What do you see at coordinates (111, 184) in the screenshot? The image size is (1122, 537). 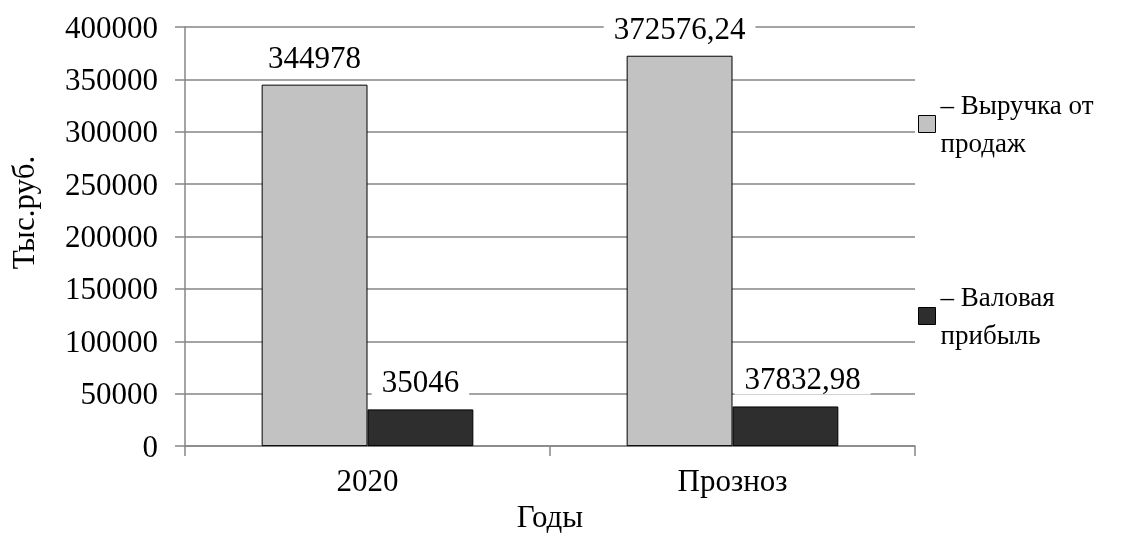 I see `y-tick-label: 250000` at bounding box center [111, 184].